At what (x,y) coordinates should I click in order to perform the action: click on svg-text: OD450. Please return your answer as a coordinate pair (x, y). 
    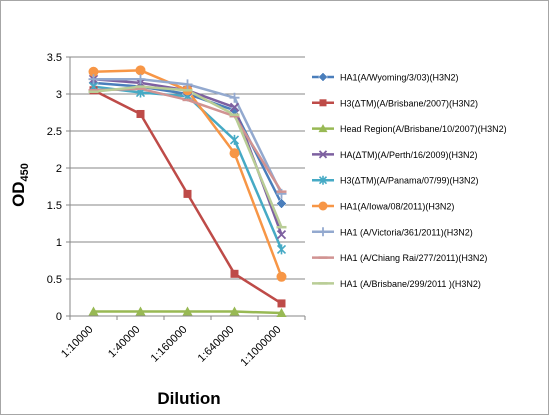
    Looking at the image, I should click on (20, 185).